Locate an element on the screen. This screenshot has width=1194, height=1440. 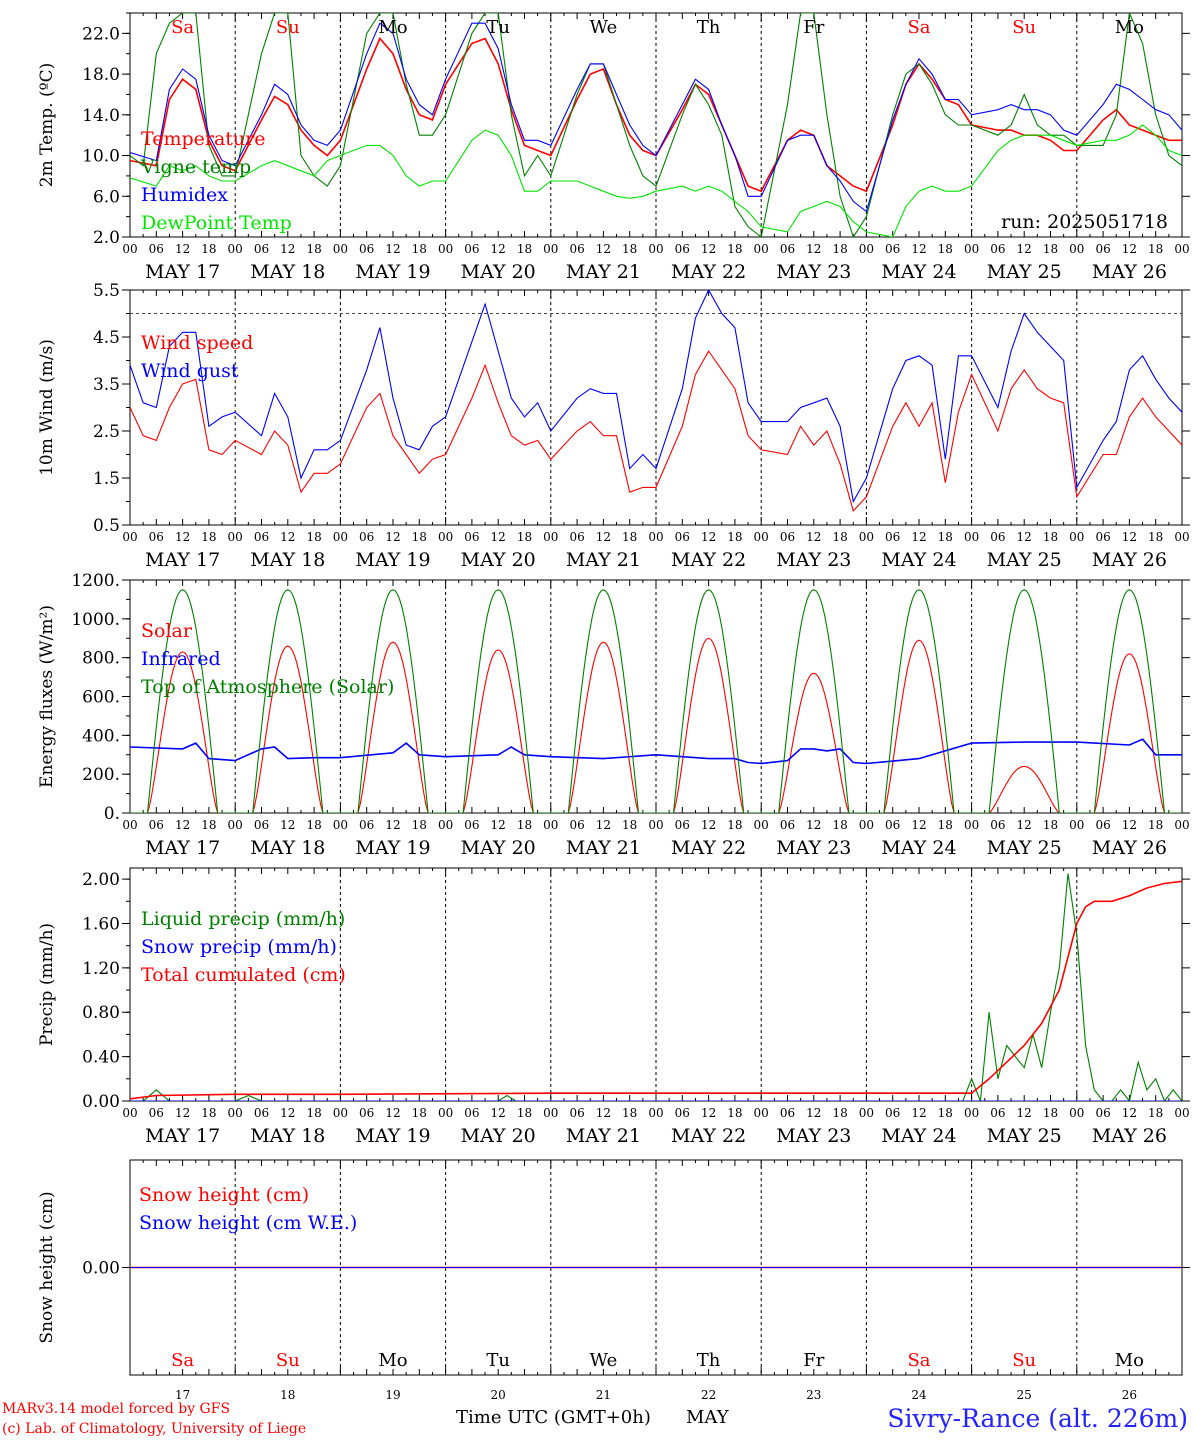
legend-entry: Snow height (cm) is located at coordinates (224, 1195).